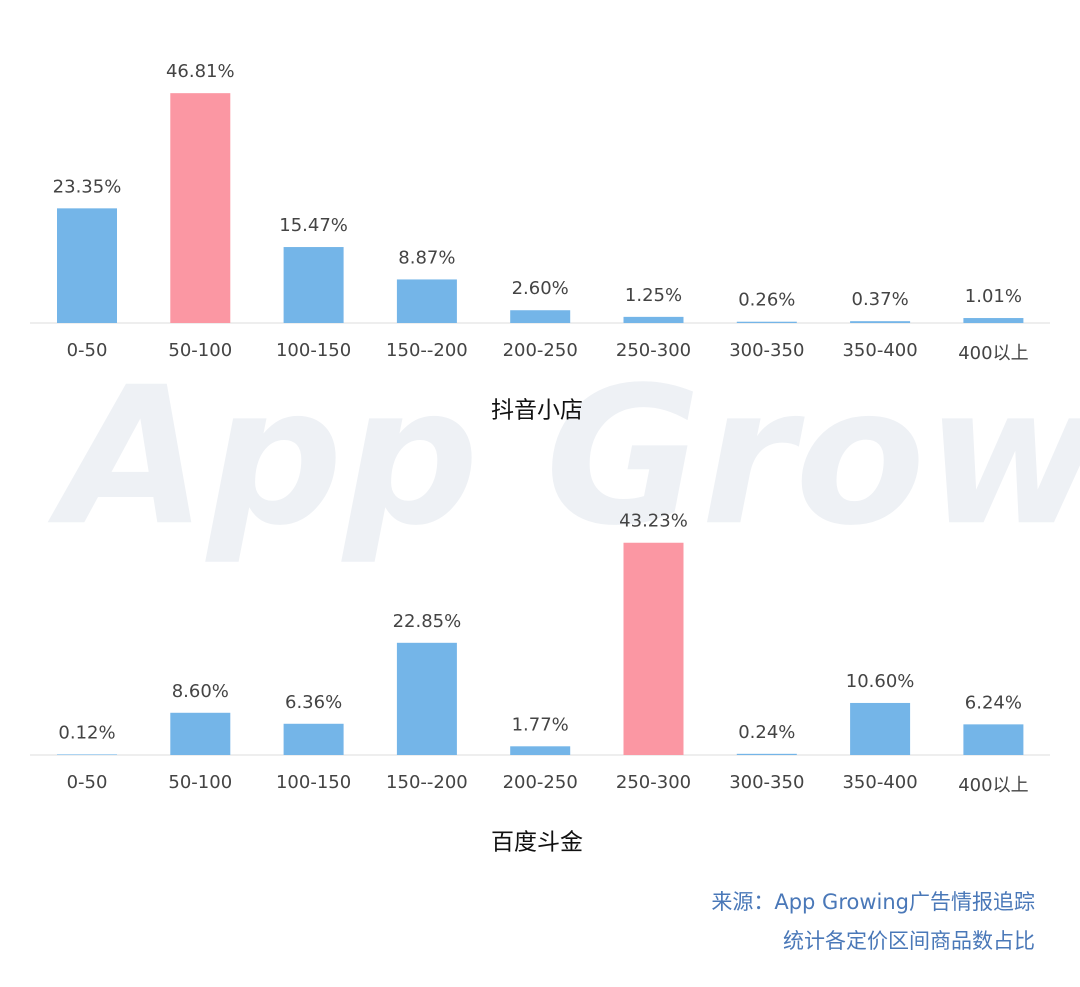 Image resolution: width=1080 pixels, height=987 pixels. Describe the element at coordinates (426, 257) in the screenshot. I see `value-label: 8.87%` at that location.